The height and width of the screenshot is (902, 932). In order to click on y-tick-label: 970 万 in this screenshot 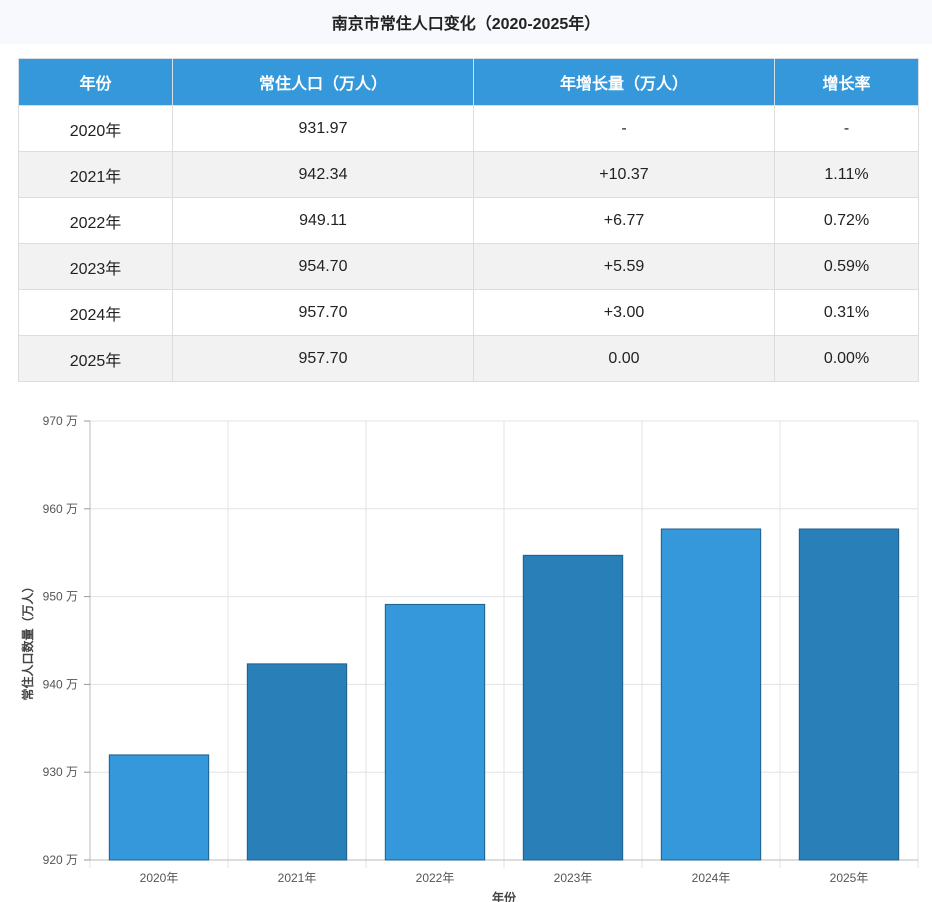, I will do `click(60, 421)`.